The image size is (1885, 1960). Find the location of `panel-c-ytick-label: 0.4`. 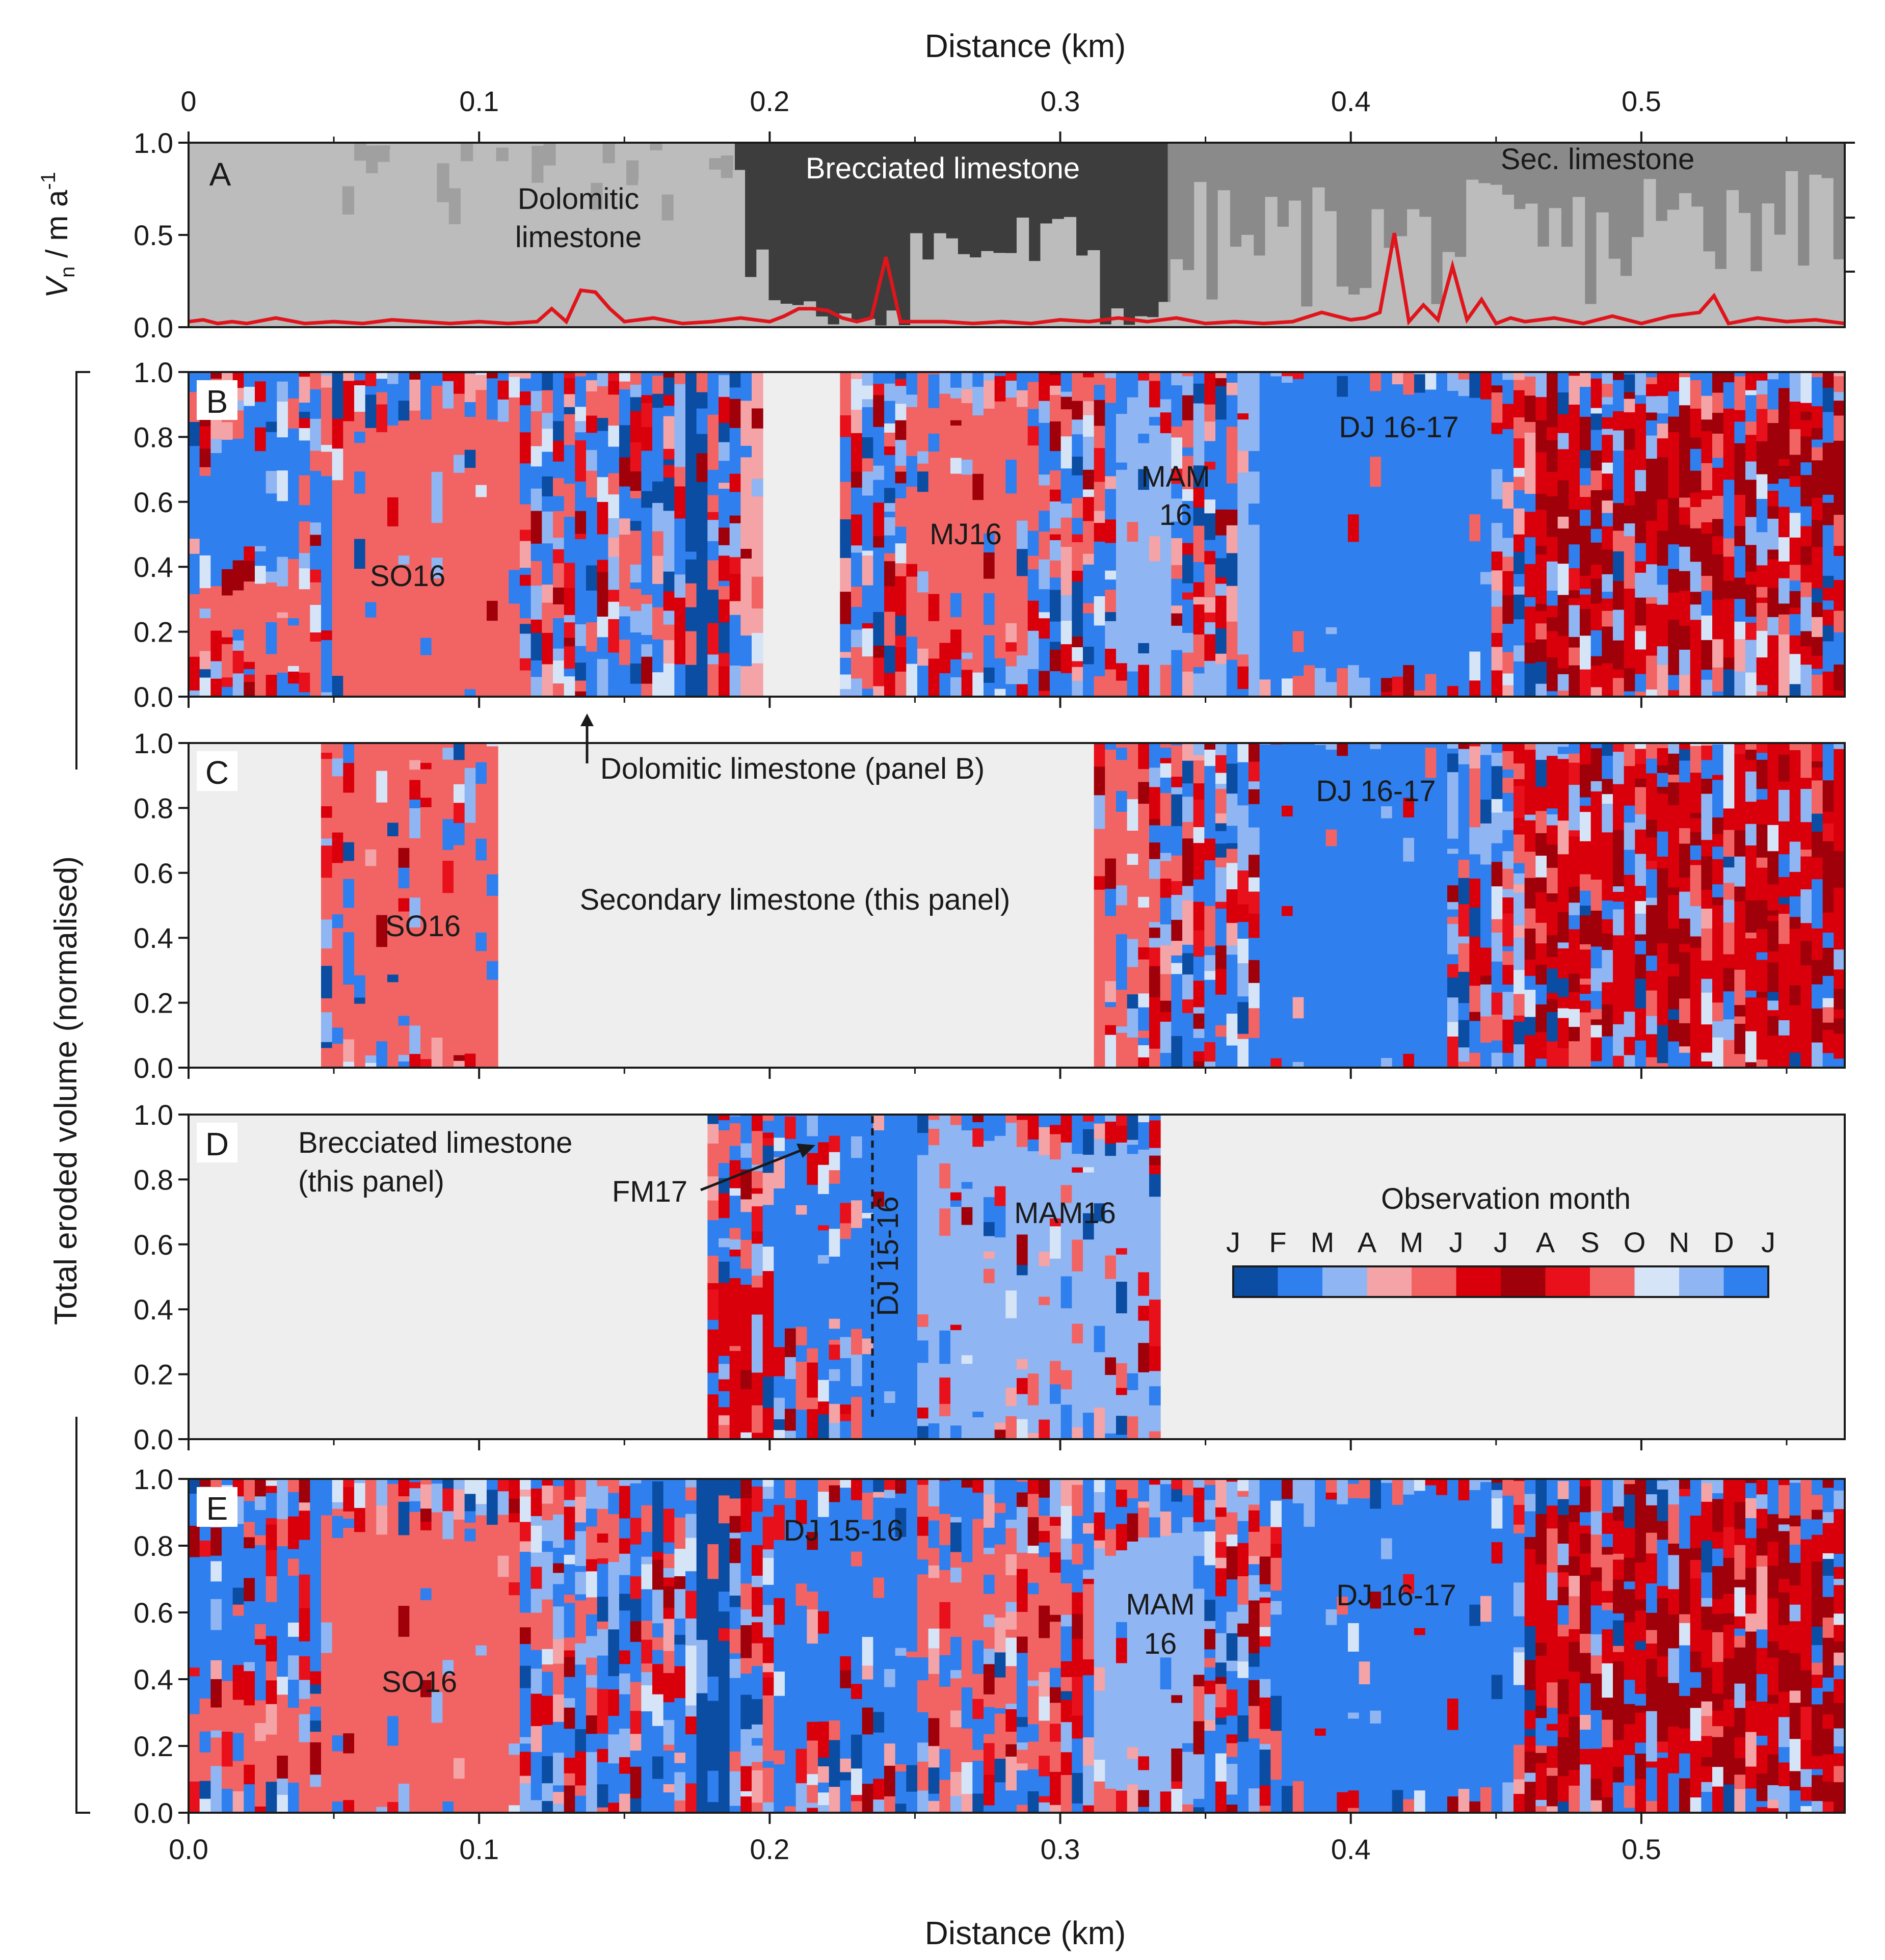

panel-c-ytick-label: 0.4 is located at coordinates (153, 938).